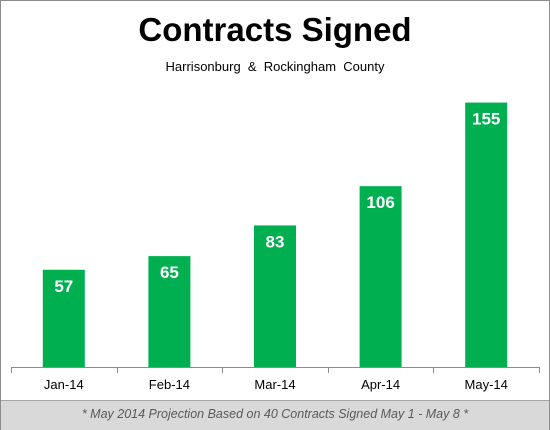 Image resolution: width=550 pixels, height=430 pixels. What do you see at coordinates (275, 29) in the screenshot?
I see `chart-title: Contracts Signed` at bounding box center [275, 29].